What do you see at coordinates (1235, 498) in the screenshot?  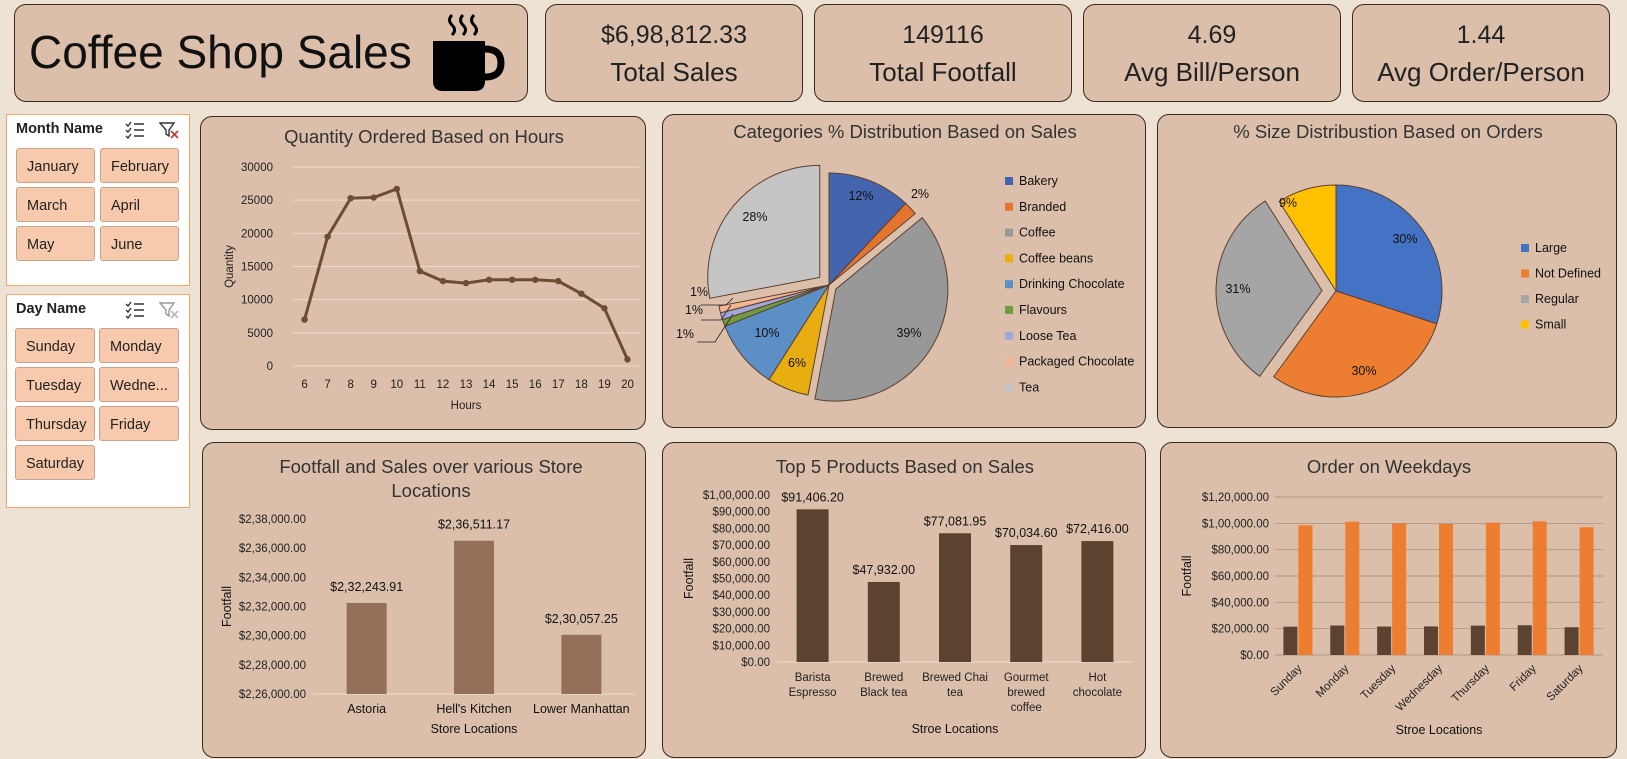 I see `y-tick-label: $1,20,000.00` at bounding box center [1235, 498].